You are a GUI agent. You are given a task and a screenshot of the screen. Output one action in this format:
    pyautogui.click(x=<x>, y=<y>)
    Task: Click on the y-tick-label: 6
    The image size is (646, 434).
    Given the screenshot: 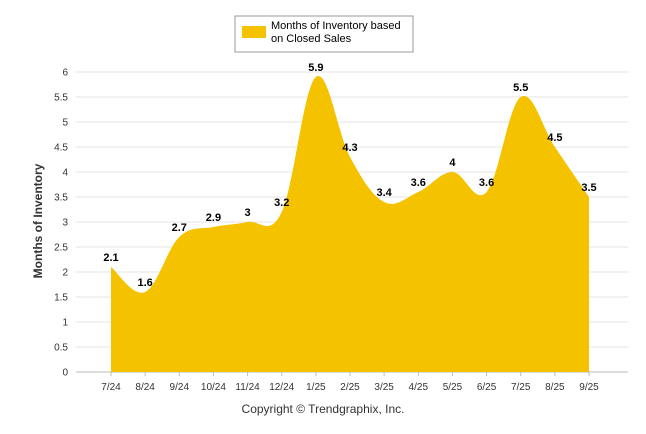 What is the action you would take?
    pyautogui.click(x=65, y=73)
    